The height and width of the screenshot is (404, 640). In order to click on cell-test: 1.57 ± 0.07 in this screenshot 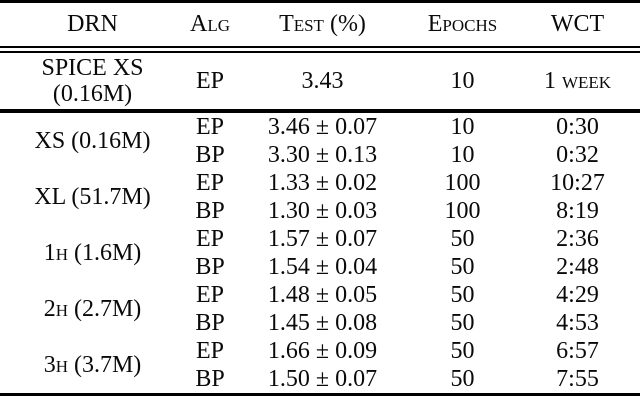, I will do `click(322, 238)`.